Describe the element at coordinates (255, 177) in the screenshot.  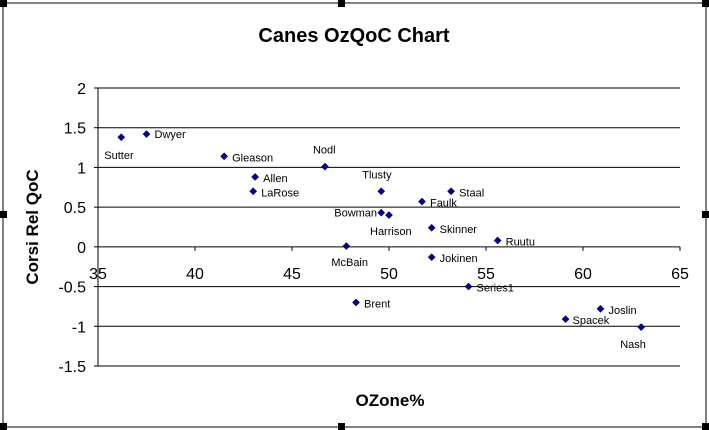
I see `data-point-allen` at that location.